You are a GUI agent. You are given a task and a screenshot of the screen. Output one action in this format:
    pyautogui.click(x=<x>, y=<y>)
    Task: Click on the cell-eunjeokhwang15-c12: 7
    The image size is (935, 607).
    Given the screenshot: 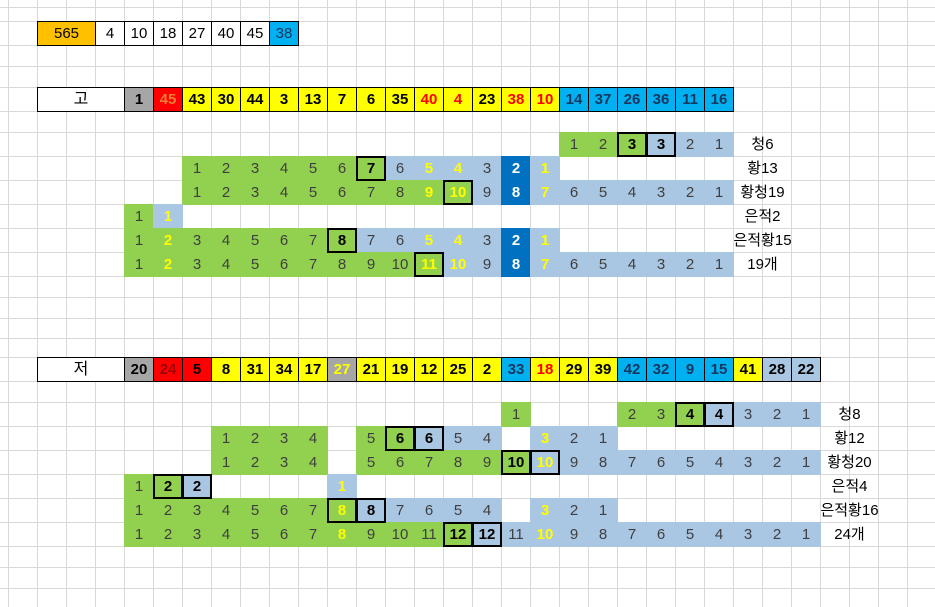 What is the action you would take?
    pyautogui.click(x=371, y=240)
    